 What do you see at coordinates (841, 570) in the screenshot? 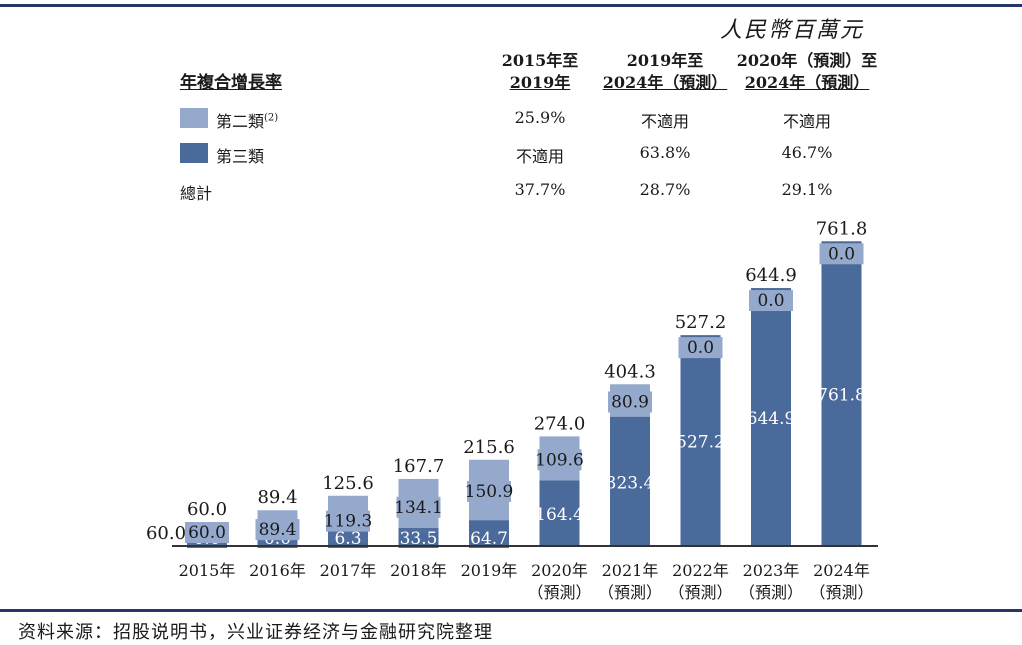
I see `category-label-9: 2024年` at bounding box center [841, 570].